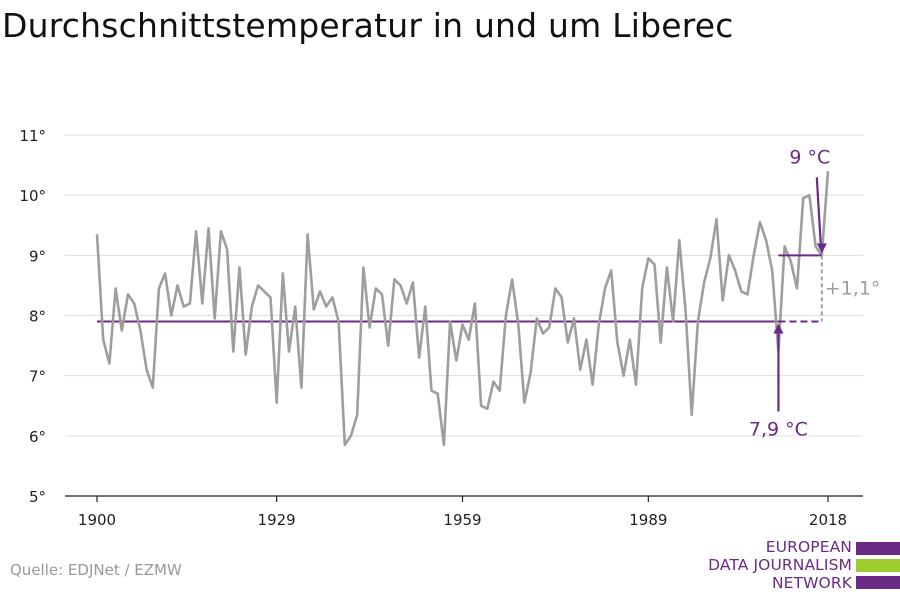 The height and width of the screenshot is (600, 900). What do you see at coordinates (811, 583) in the screenshot?
I see `logo-line-network: NETWORK` at bounding box center [811, 583].